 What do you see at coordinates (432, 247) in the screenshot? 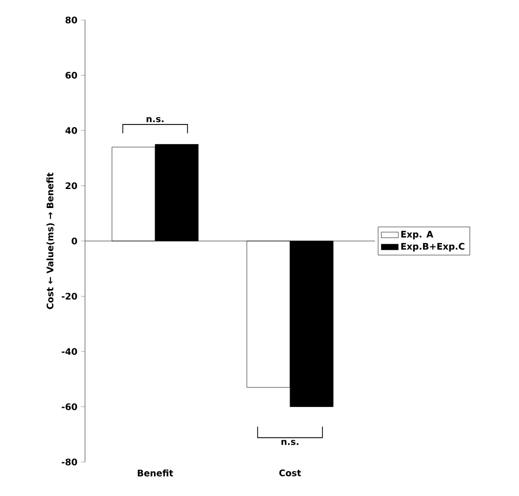
I see `legend-label: Exp.B+Exp.C` at bounding box center [432, 247].